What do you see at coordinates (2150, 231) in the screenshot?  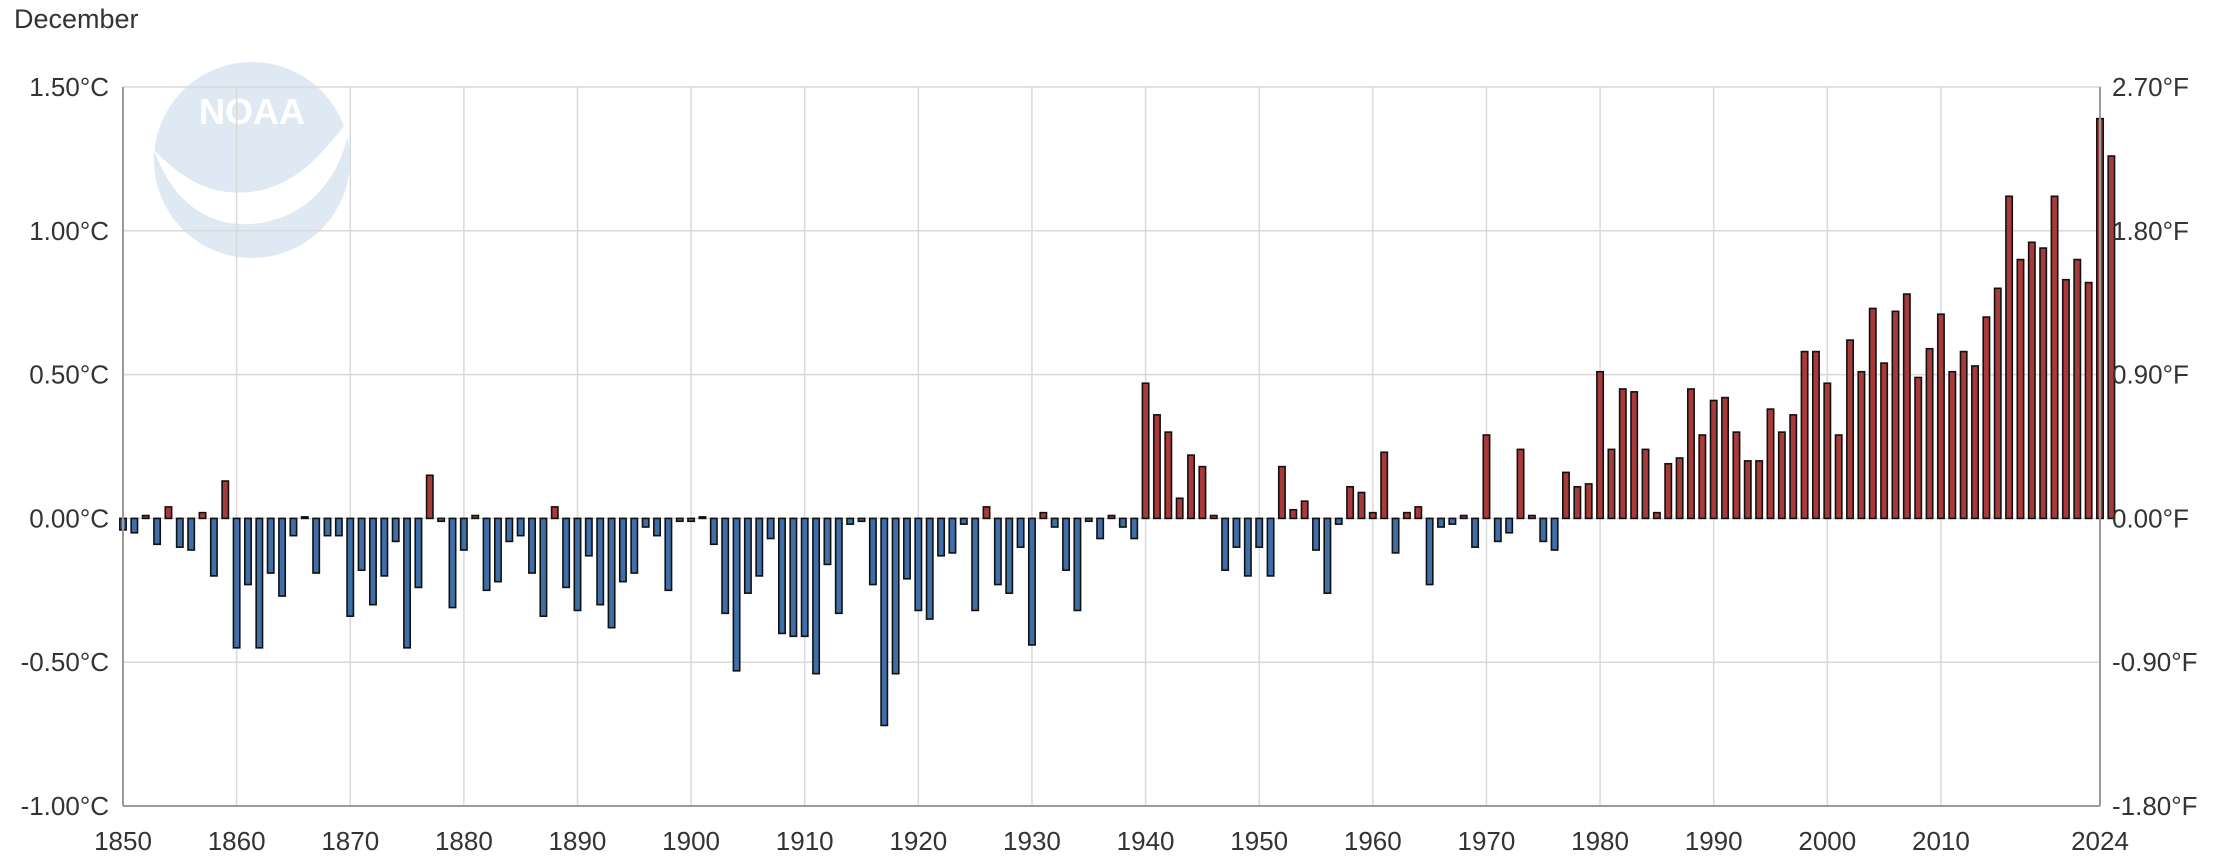 I see `y-right-tick-label: 1.80°F` at bounding box center [2150, 231].